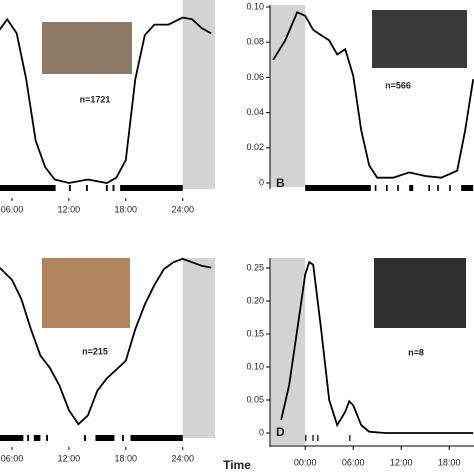 This screenshot has height=474, width=474. What do you see at coordinates (237, 465) in the screenshot?
I see `x-axis-label: Time` at bounding box center [237, 465].